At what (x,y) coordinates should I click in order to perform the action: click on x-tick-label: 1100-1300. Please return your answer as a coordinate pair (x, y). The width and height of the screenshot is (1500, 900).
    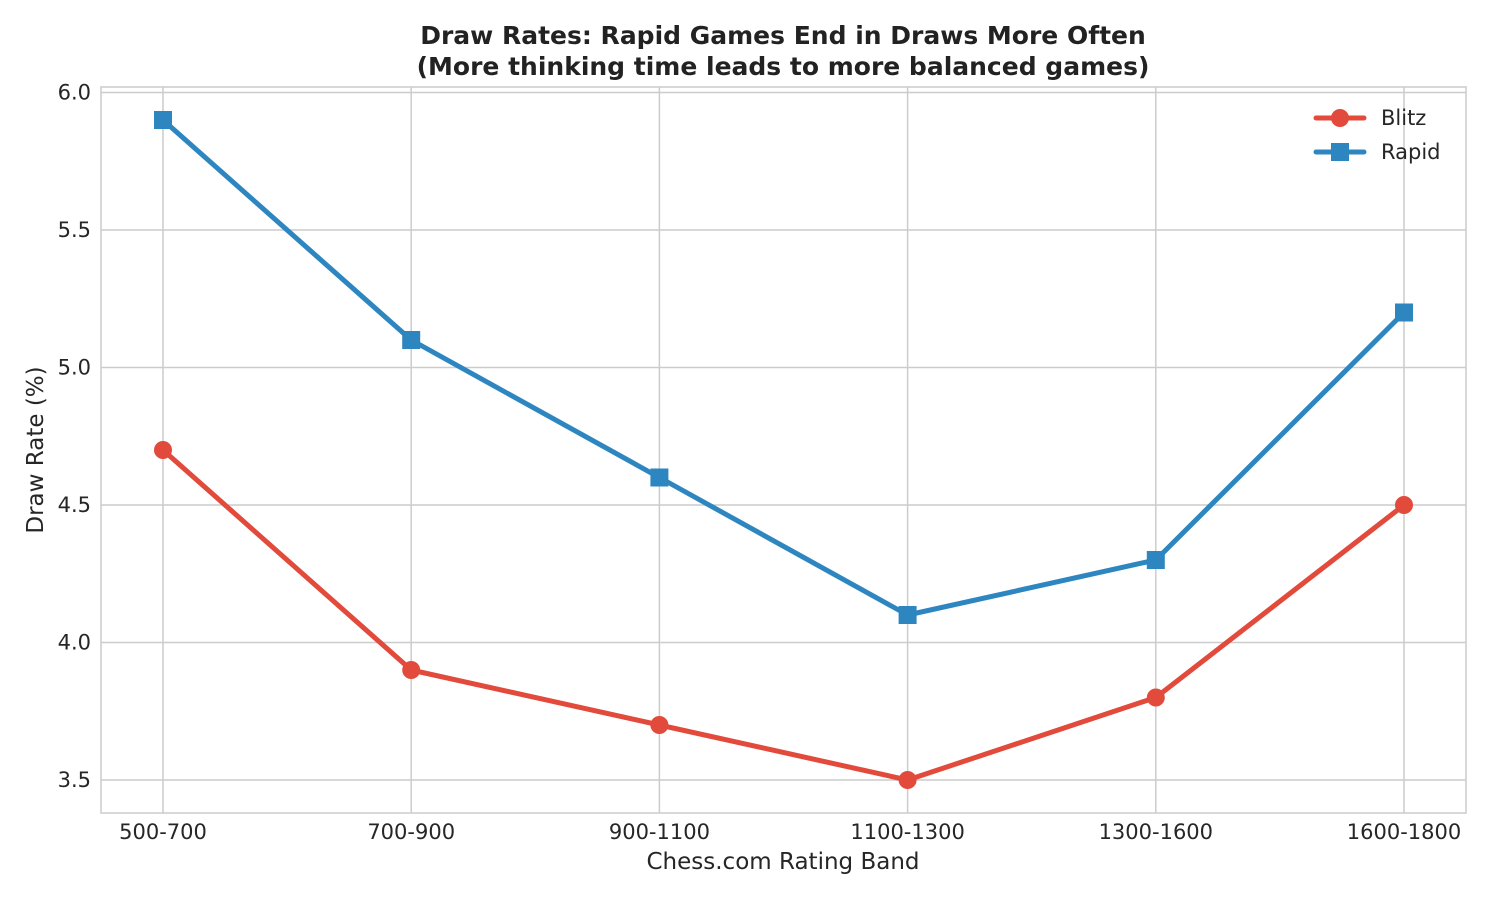
    Looking at the image, I should click on (907, 832).